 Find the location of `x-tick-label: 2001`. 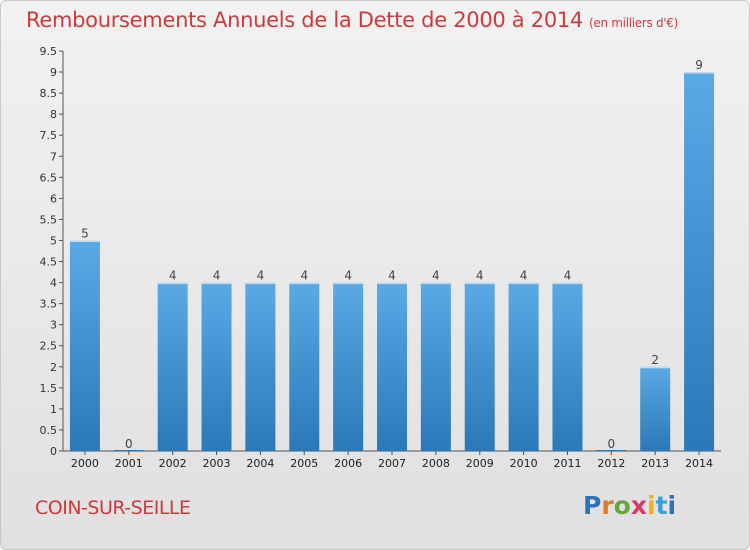

x-tick-label: 2001 is located at coordinates (129, 463).